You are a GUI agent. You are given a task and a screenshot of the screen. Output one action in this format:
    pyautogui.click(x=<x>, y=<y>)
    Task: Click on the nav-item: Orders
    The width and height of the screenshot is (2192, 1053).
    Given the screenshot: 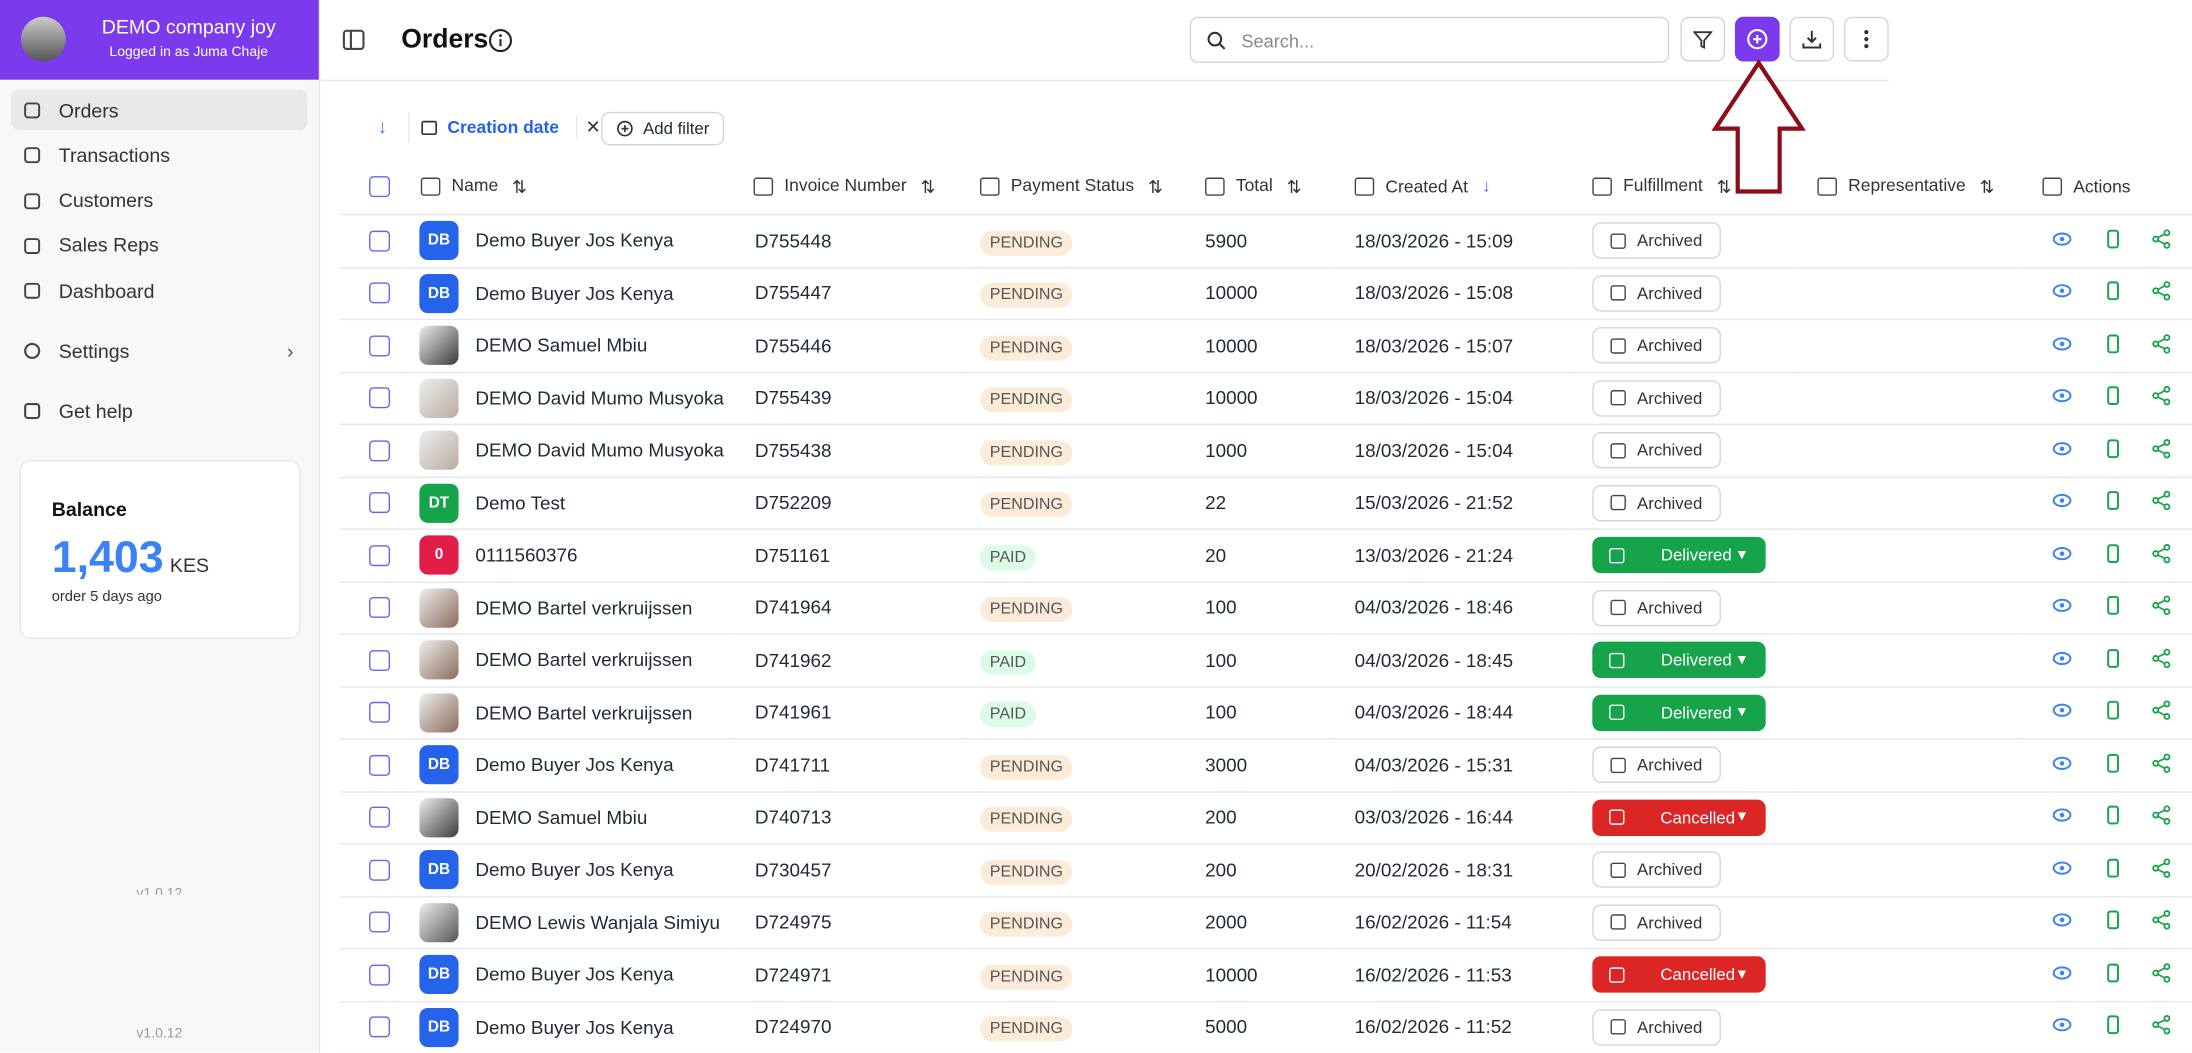 What is the action you would take?
    pyautogui.click(x=159, y=110)
    